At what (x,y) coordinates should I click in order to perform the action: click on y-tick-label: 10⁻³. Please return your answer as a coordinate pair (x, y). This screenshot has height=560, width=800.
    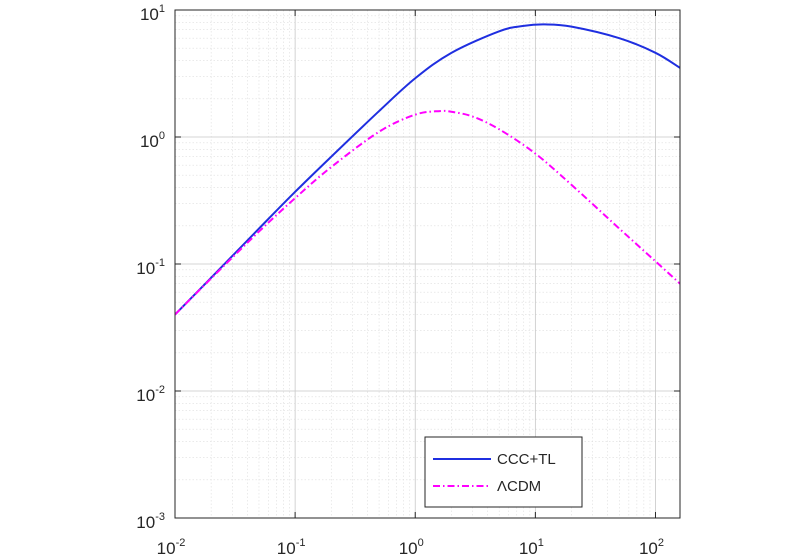
    Looking at the image, I should click on (150, 521).